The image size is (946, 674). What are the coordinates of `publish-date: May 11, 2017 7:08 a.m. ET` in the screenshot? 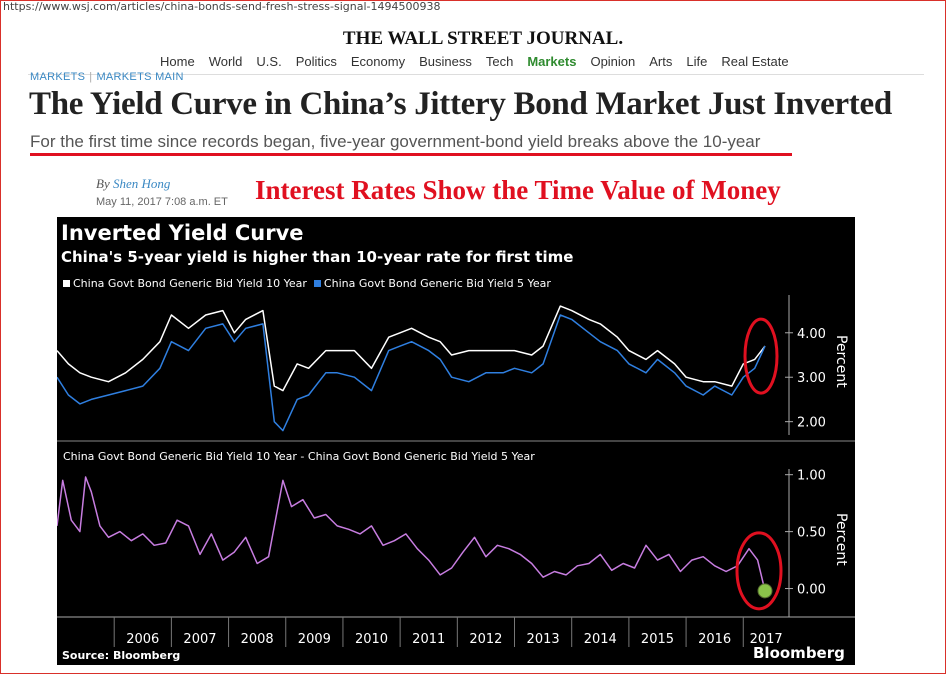 It's located at (162, 202).